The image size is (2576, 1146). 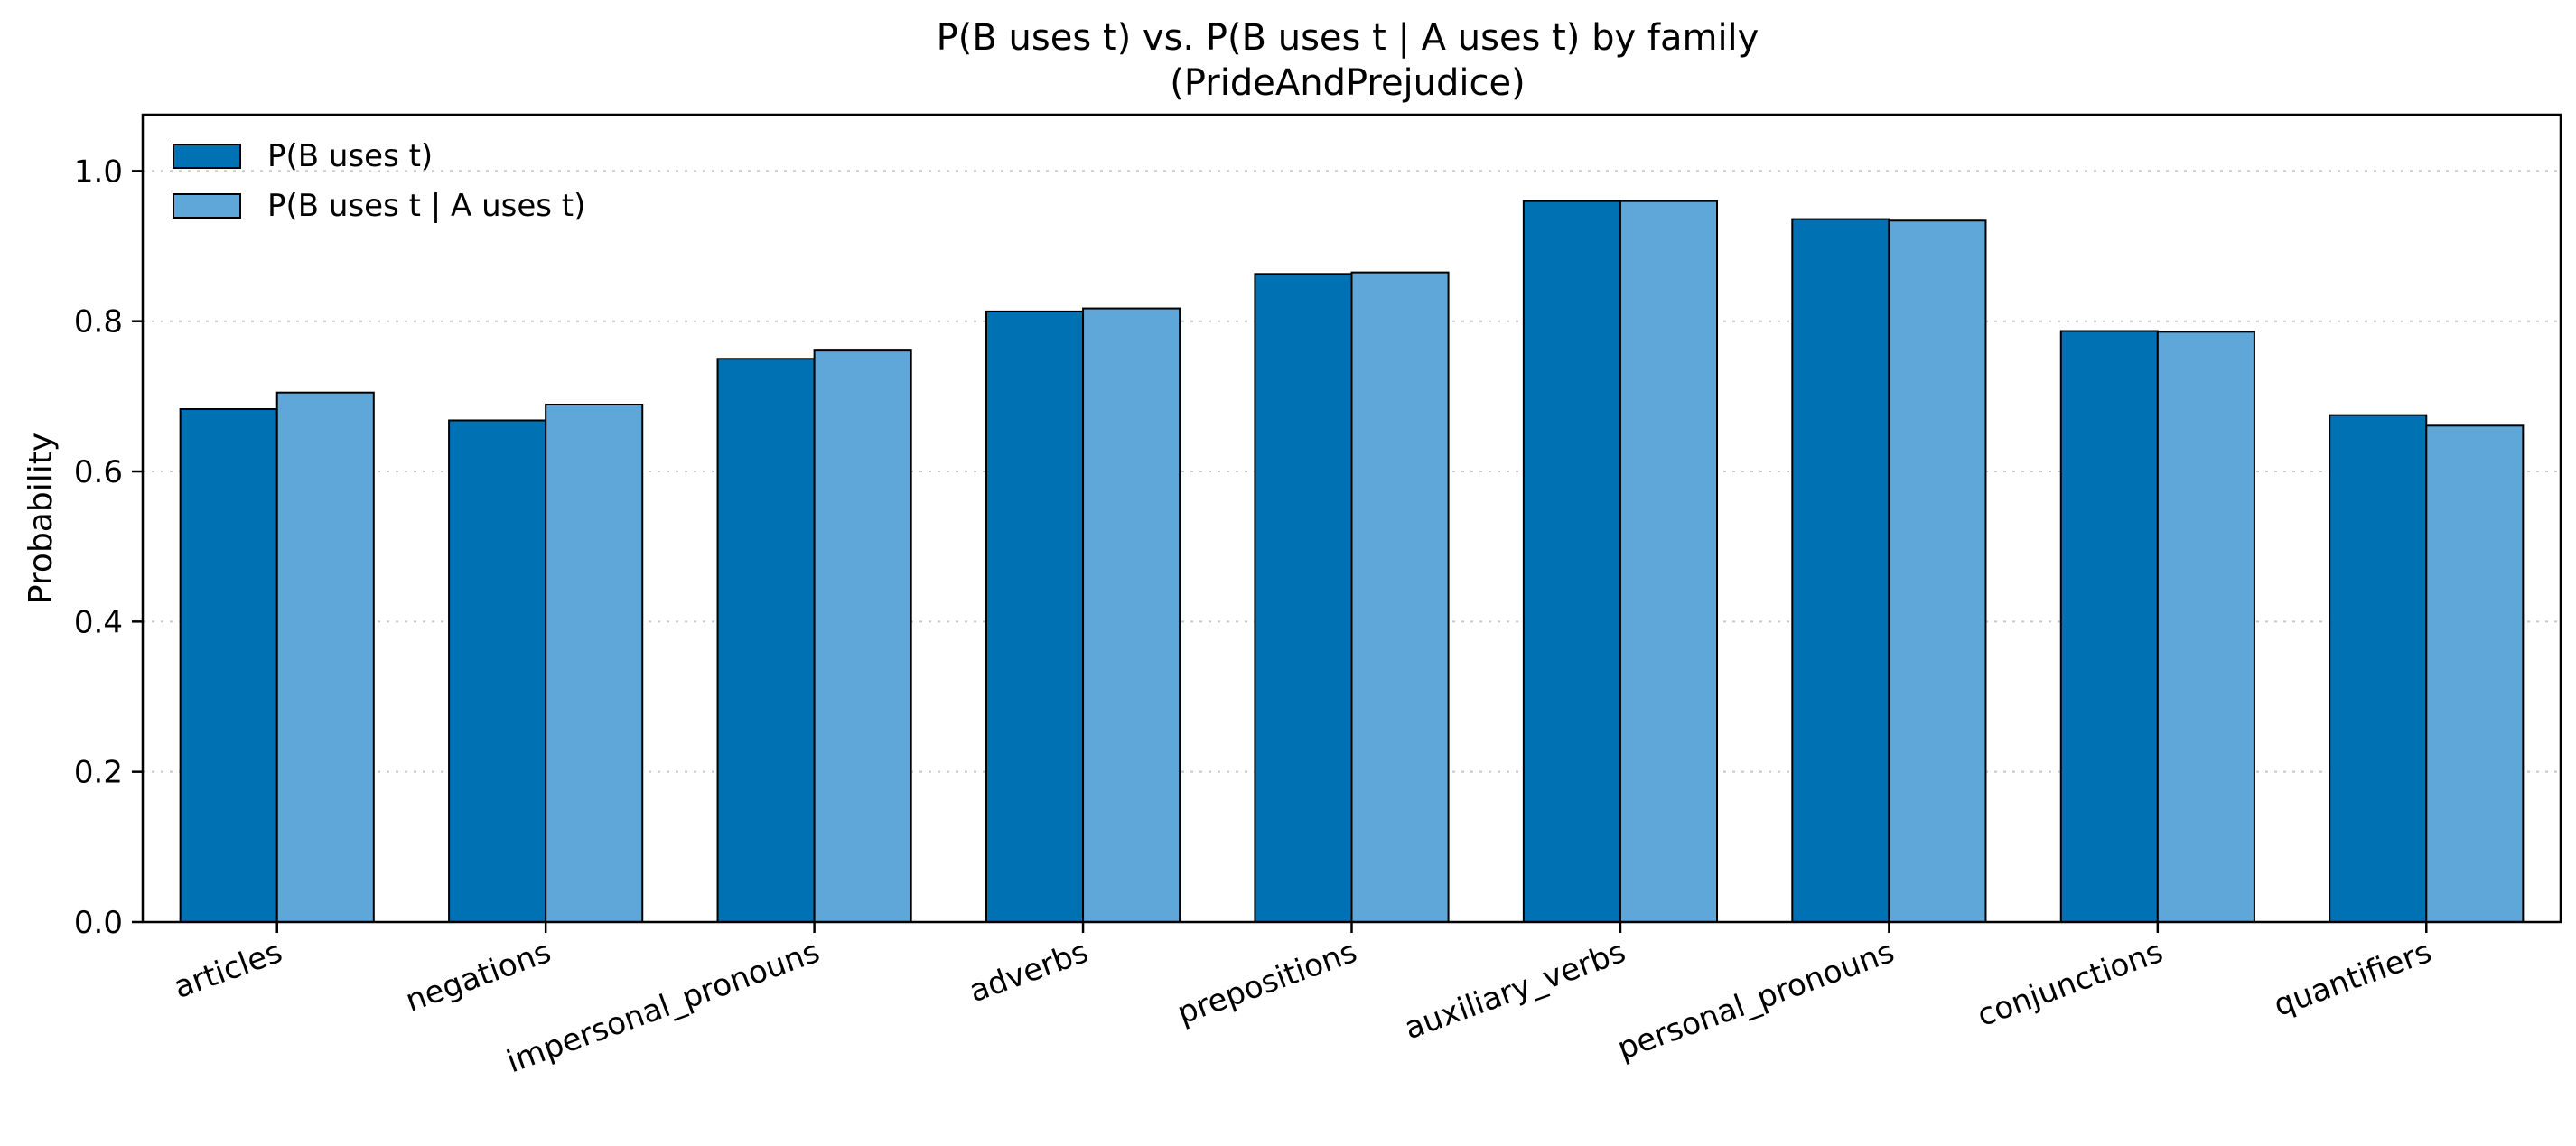 I want to click on y-tick-label-2: 0.4, so click(x=98, y=622).